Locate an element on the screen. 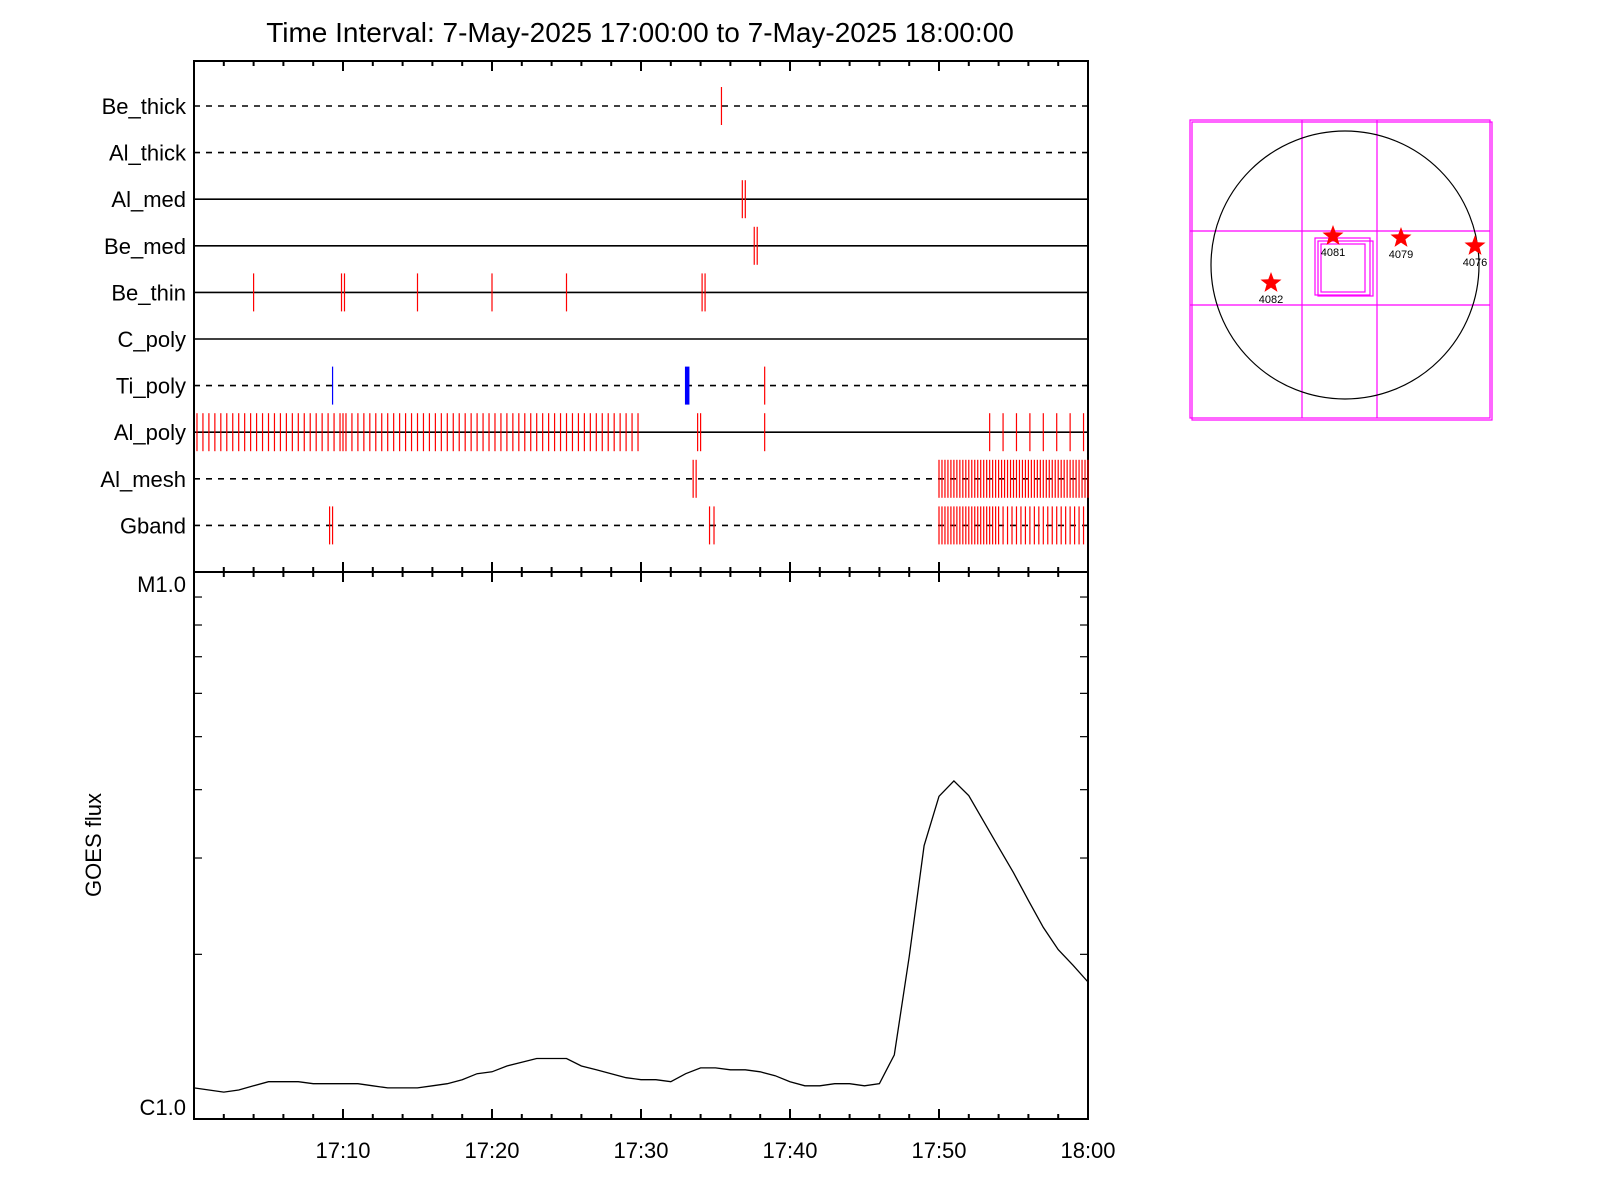 The image size is (1600, 1200). active-regions: 4081 4079 4076 4082 is located at coordinates (1373, 265).